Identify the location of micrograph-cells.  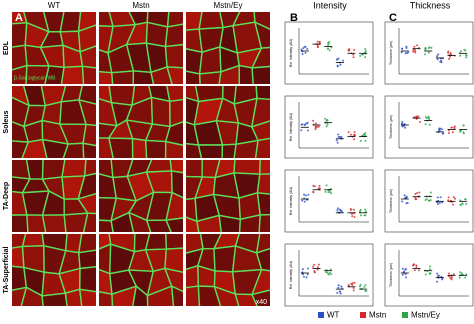
(54, 122).